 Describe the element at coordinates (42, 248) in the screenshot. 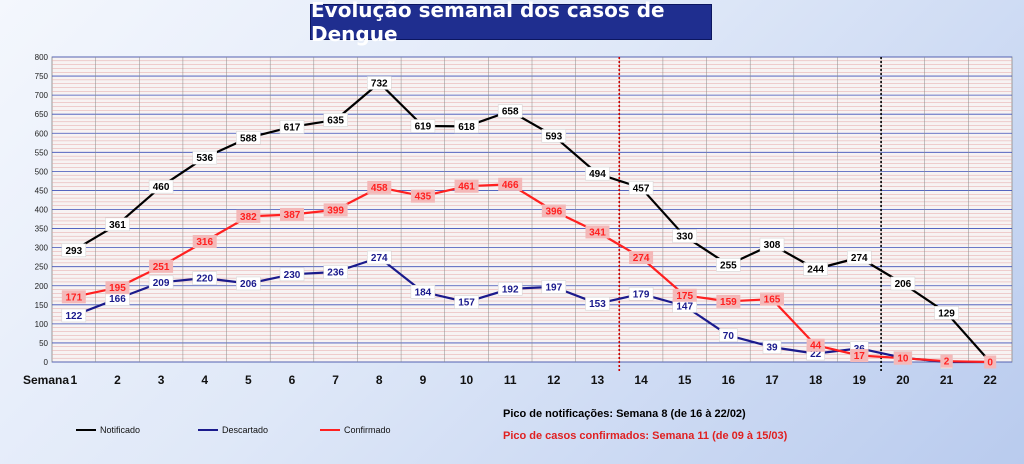

I see `y-tick-label: 300` at that location.